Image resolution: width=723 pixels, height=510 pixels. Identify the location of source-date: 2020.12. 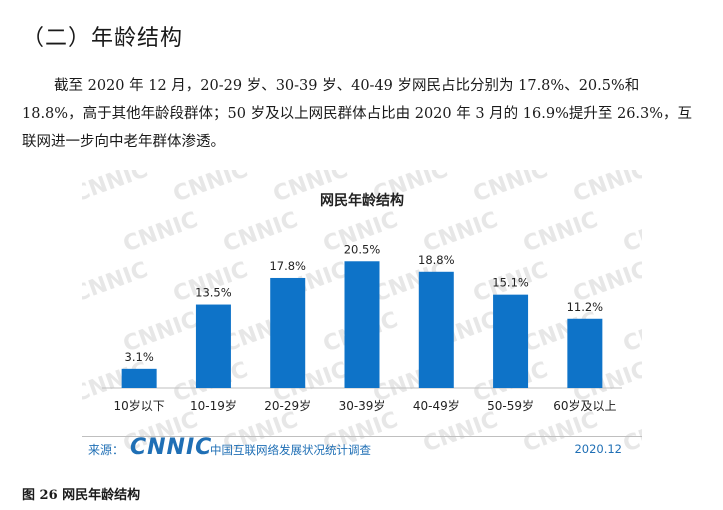
(598, 449).